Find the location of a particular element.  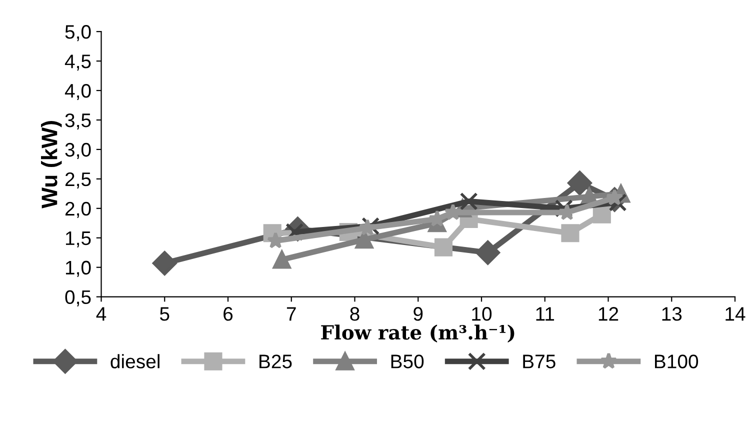

legend-label: B50 is located at coordinates (407, 361).